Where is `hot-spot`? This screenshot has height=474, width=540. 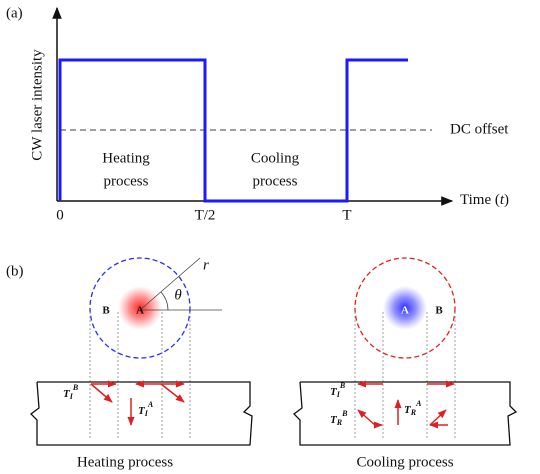 hot-spot is located at coordinates (140, 308).